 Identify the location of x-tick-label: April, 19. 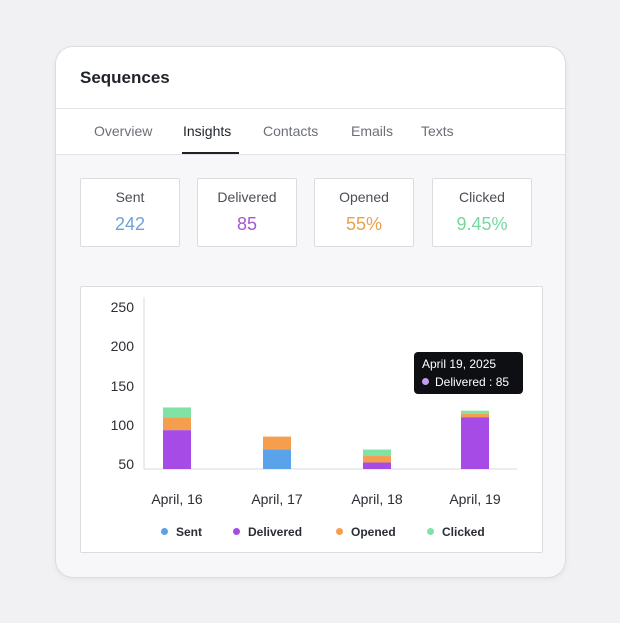
(475, 499).